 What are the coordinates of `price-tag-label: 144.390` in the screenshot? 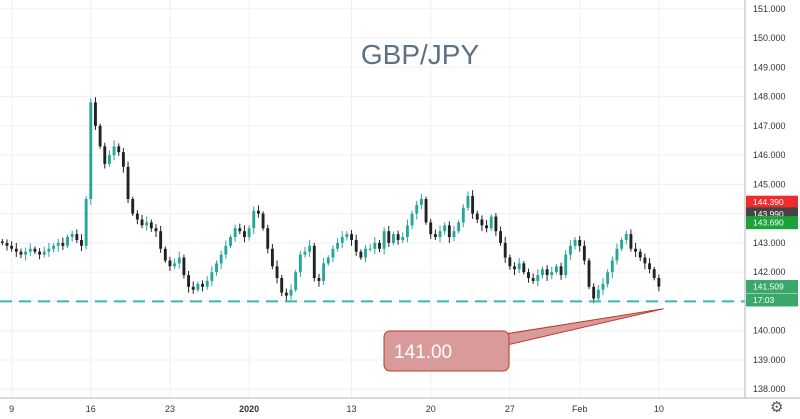 It's located at (768, 202).